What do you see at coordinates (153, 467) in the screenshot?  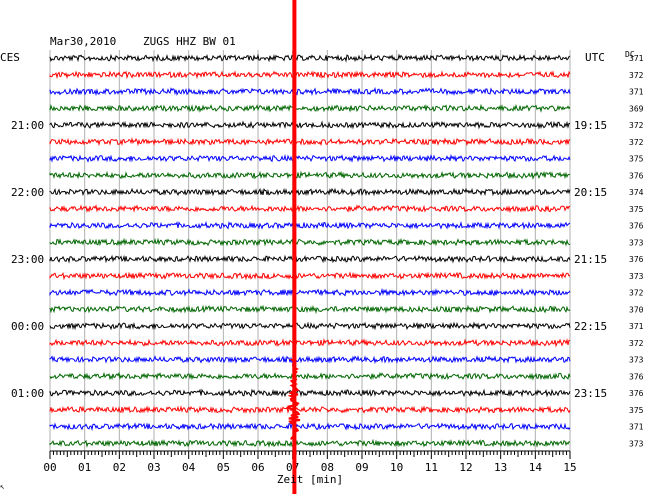 I see `x-tick-label: 03` at bounding box center [153, 467].